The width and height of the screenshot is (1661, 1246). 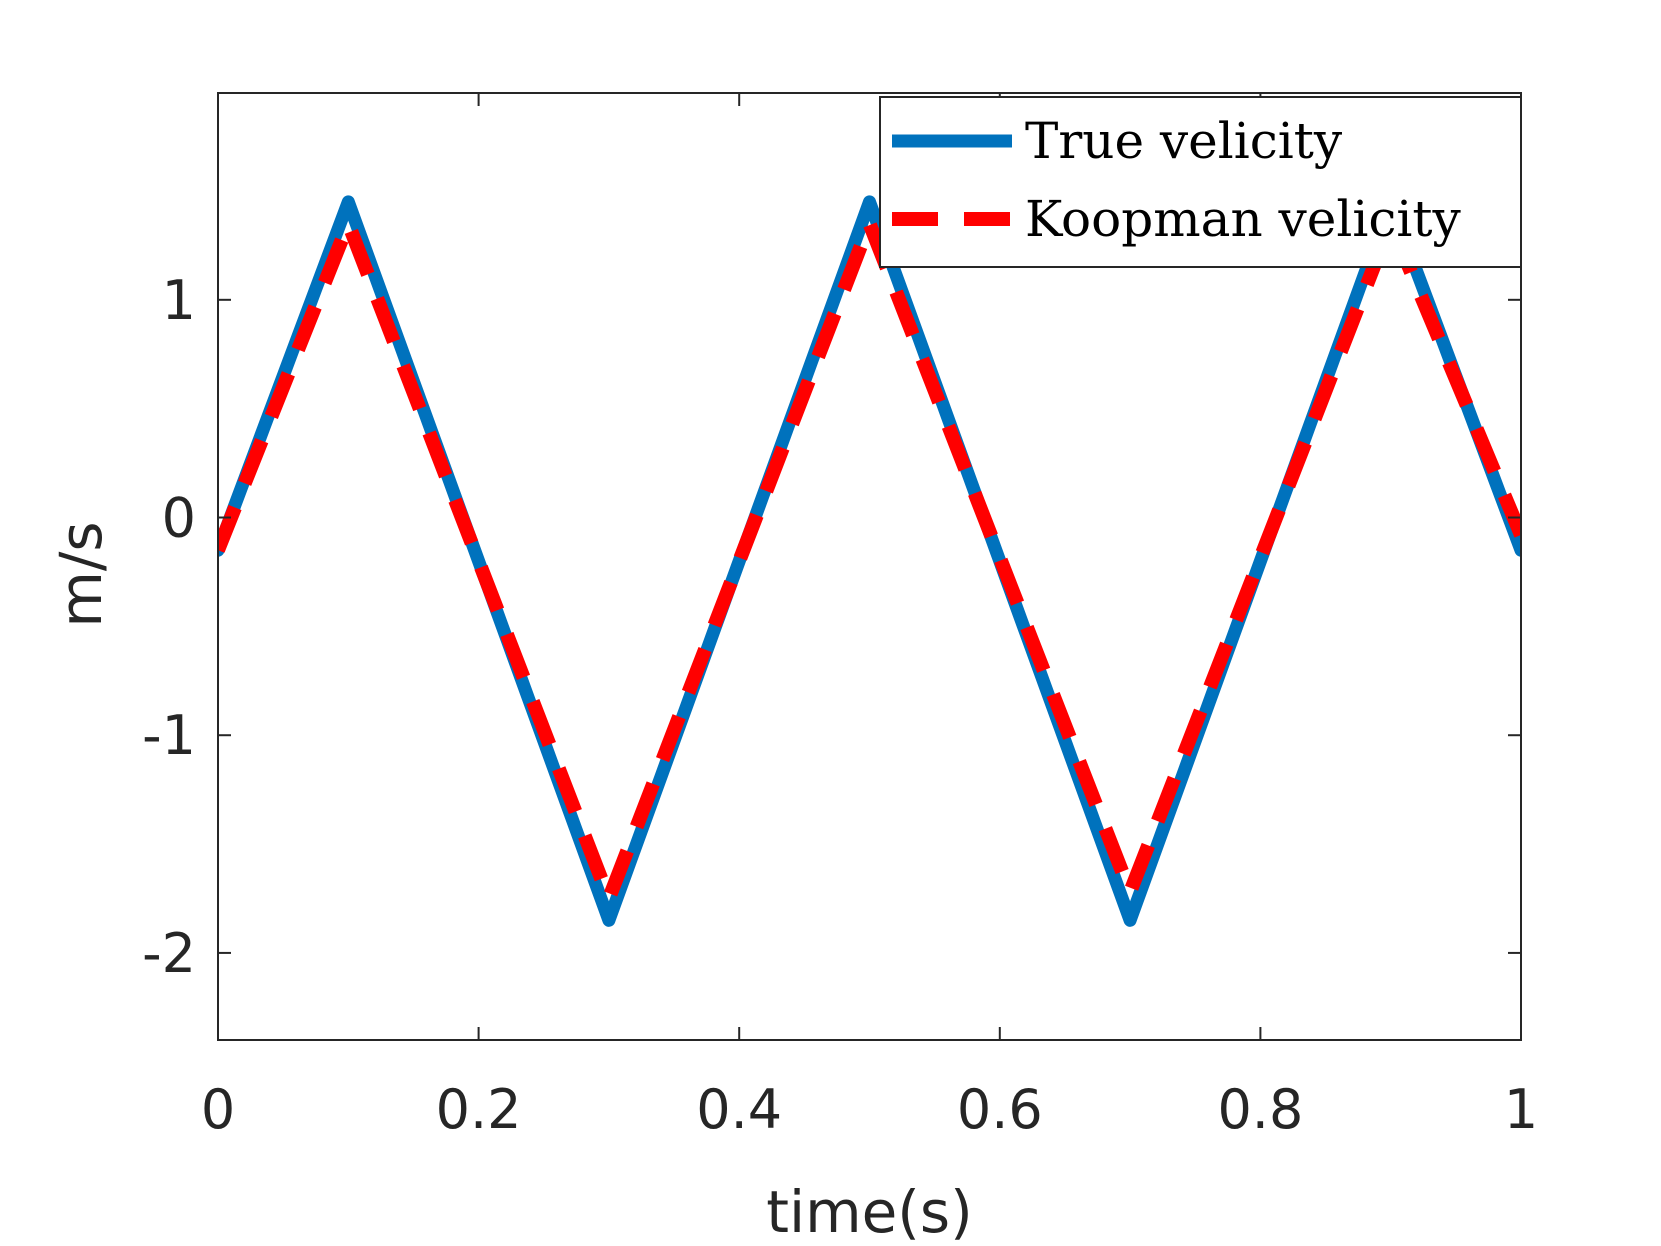 I want to click on x-axis-label: time(s), so click(x=869, y=1212).